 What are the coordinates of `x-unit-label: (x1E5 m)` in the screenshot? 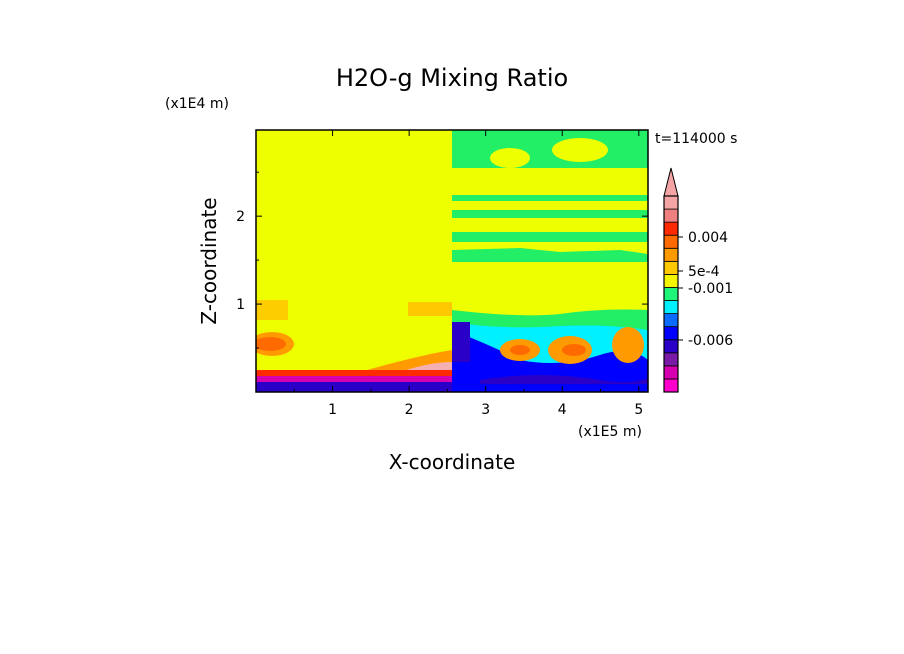 It's located at (610, 432).